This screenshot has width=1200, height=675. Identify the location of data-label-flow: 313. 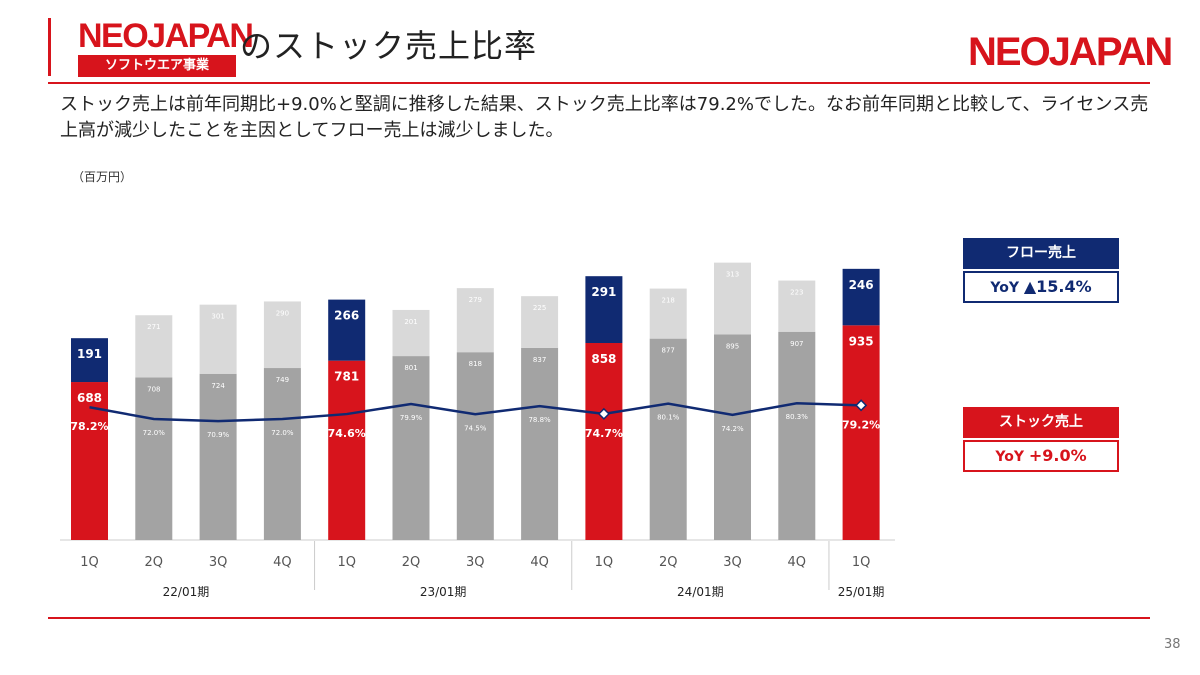
(732, 275).